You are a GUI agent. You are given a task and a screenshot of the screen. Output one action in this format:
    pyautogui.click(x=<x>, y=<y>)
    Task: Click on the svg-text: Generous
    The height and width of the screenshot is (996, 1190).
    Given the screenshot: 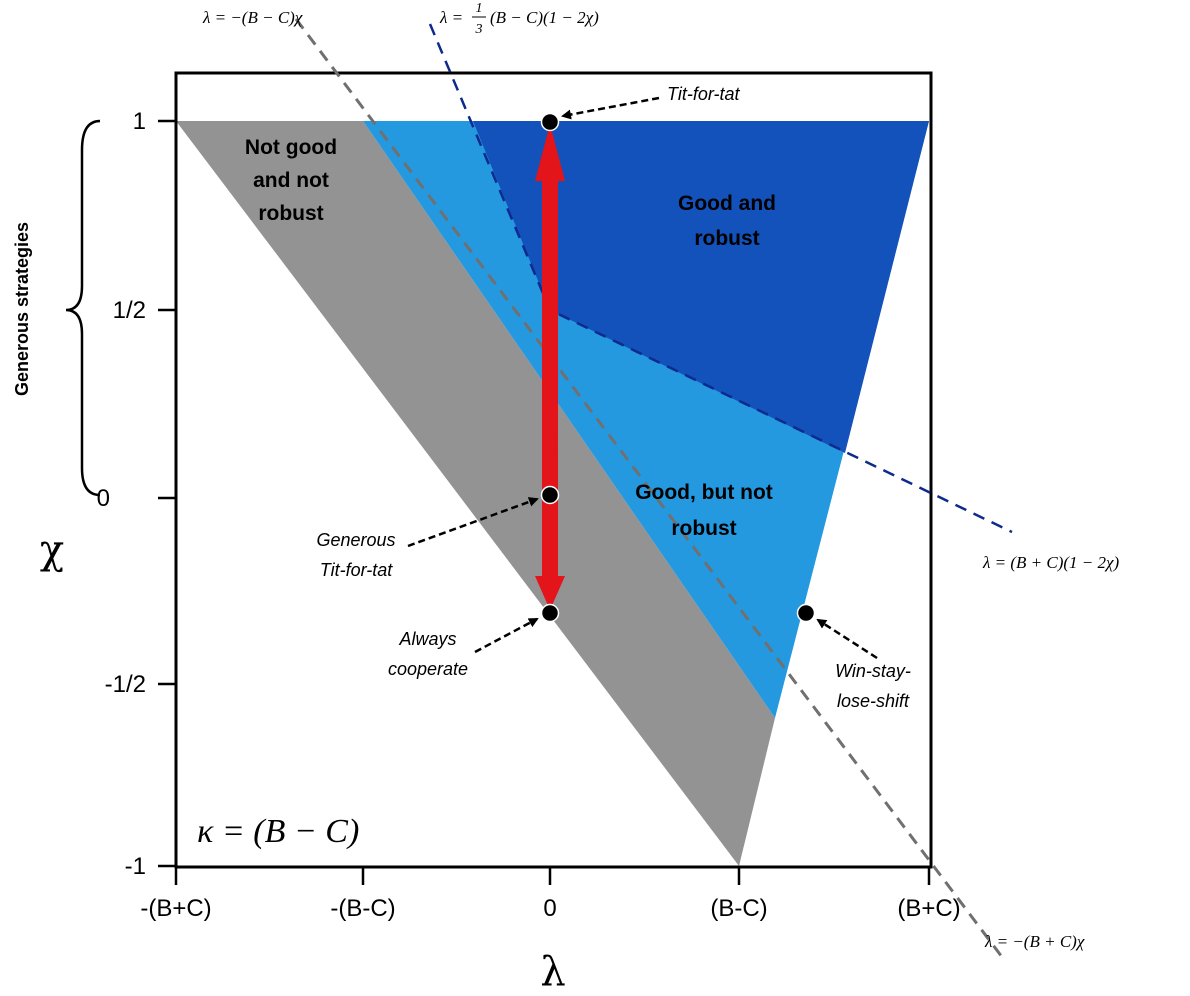 What is the action you would take?
    pyautogui.click(x=355, y=540)
    